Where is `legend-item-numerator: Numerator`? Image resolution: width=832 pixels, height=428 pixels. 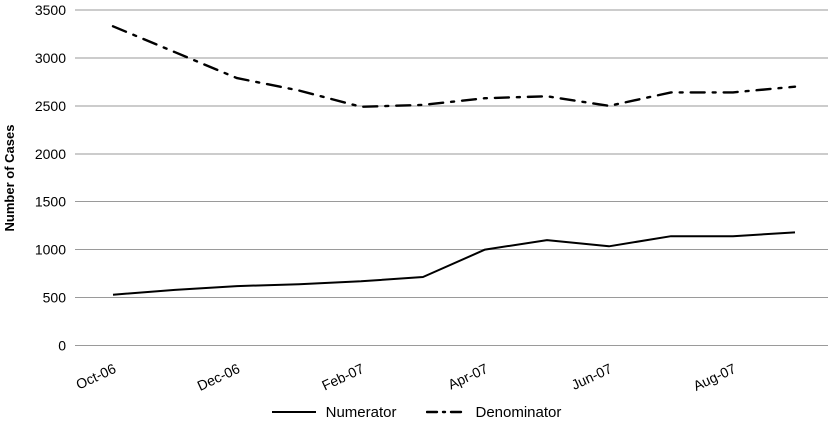
legend-item-numerator: Numerator is located at coordinates (334, 412).